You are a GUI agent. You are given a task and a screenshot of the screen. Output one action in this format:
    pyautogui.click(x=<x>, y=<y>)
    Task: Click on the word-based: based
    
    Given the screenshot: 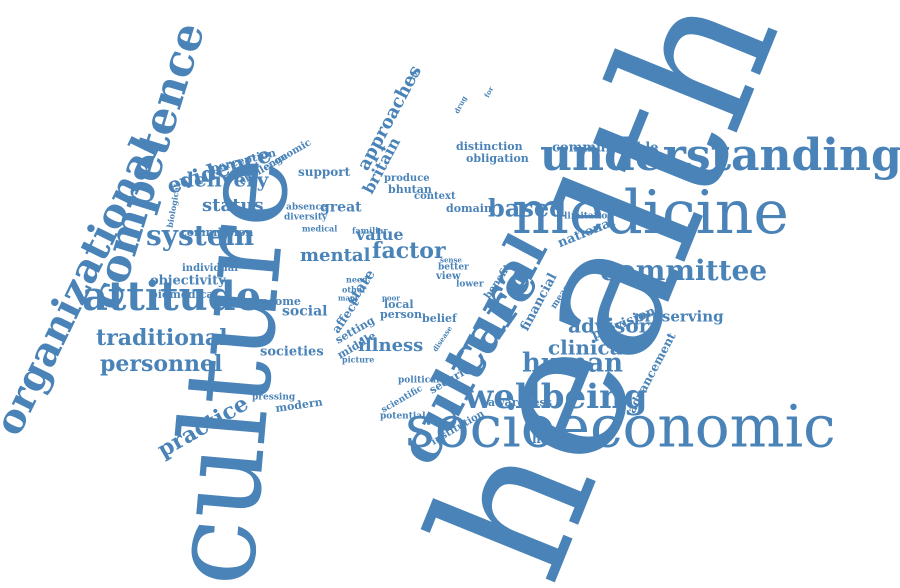 What is the action you would take?
    pyautogui.click(x=527, y=208)
    